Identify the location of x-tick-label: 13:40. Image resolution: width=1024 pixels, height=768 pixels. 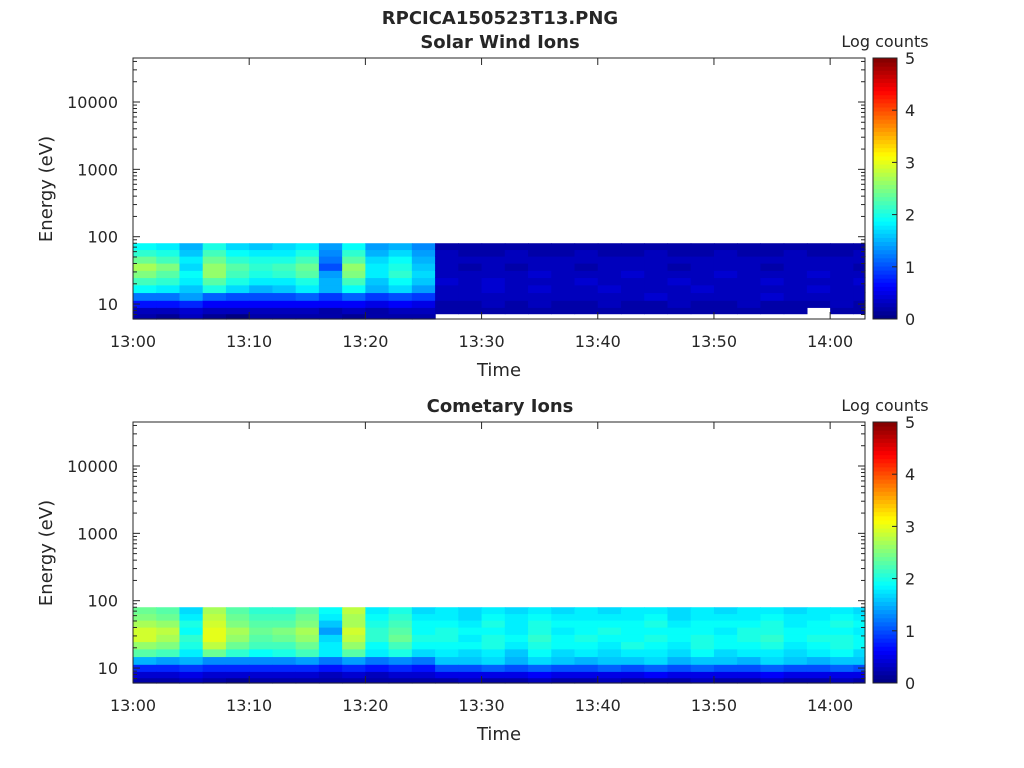
(598, 705).